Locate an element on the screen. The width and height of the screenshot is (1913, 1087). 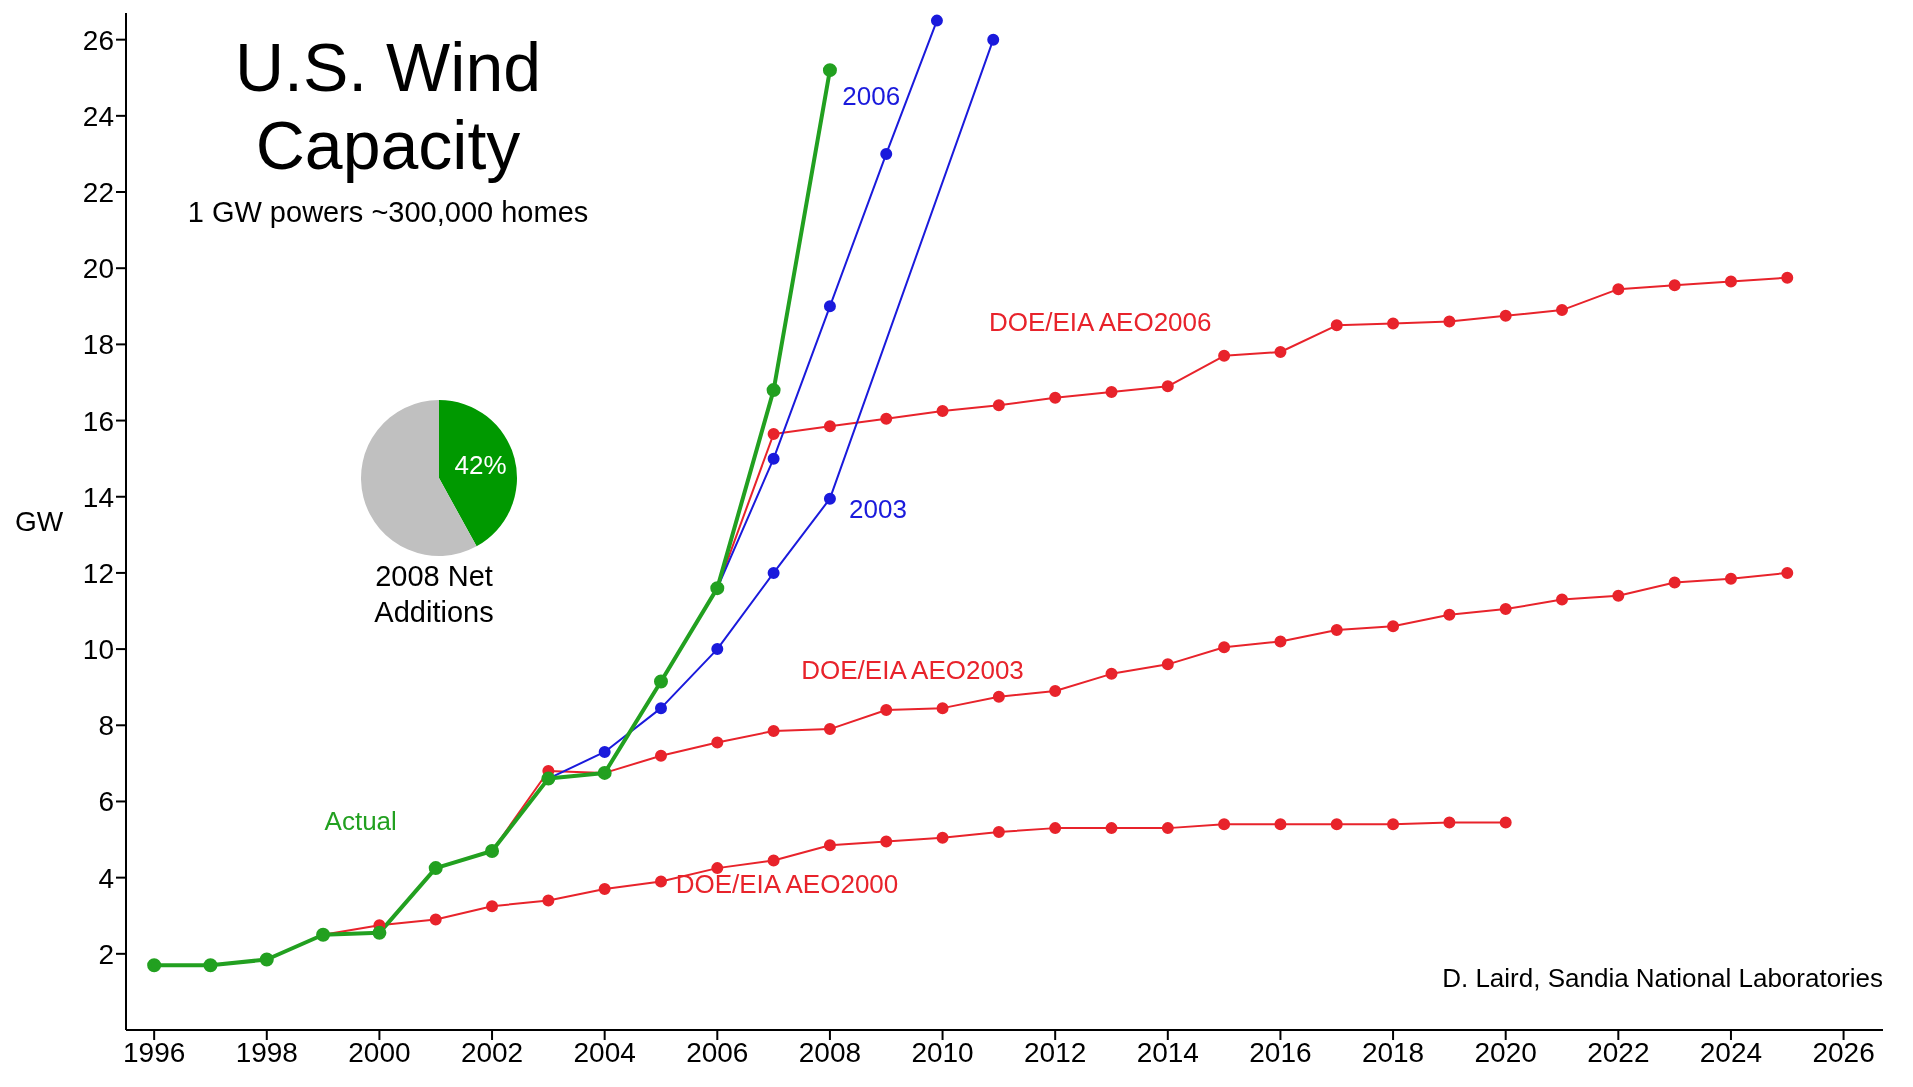
pie-slice is located at coordinates (478, 473).